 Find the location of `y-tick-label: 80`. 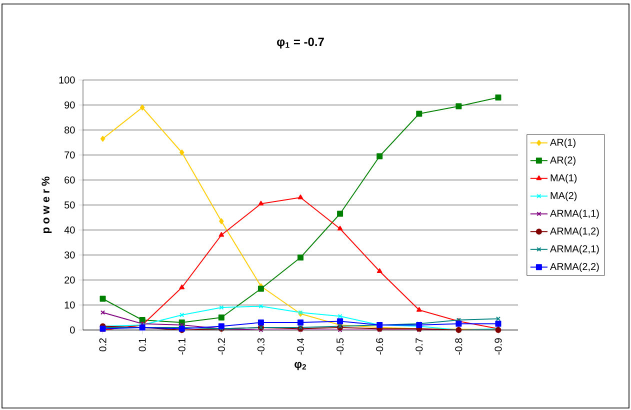

y-tick-label: 80 is located at coordinates (69, 130).